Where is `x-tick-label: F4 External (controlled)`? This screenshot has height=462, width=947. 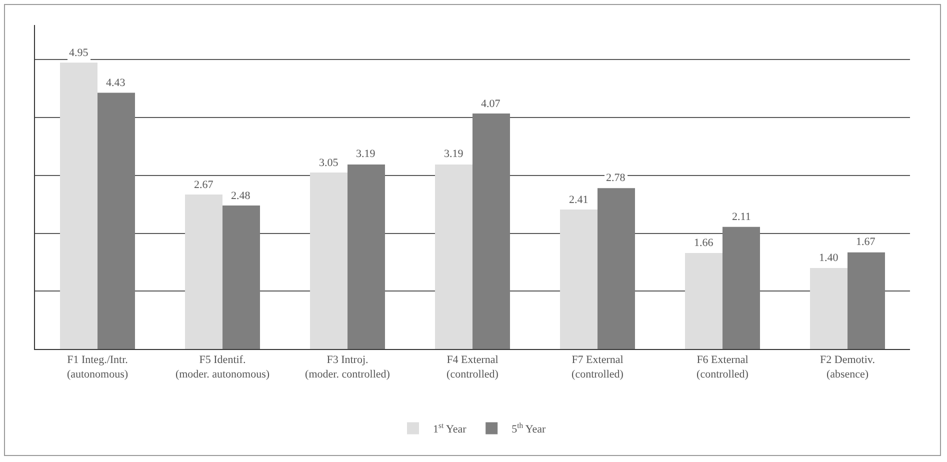 x-tick-label: F4 External (controlled) is located at coordinates (472, 367).